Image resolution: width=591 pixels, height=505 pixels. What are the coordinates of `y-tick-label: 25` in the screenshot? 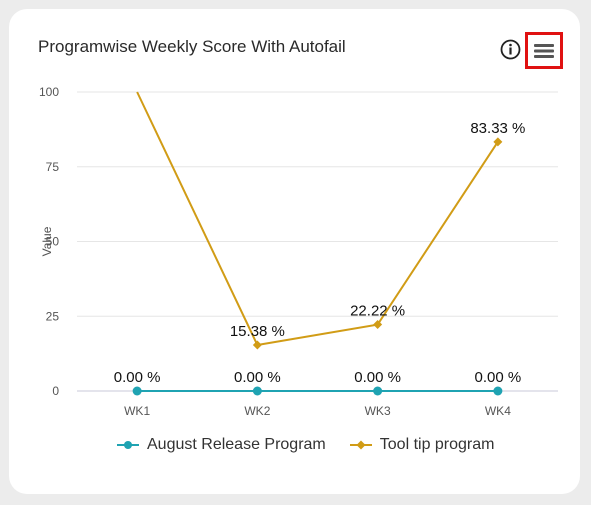 It's located at (53, 316).